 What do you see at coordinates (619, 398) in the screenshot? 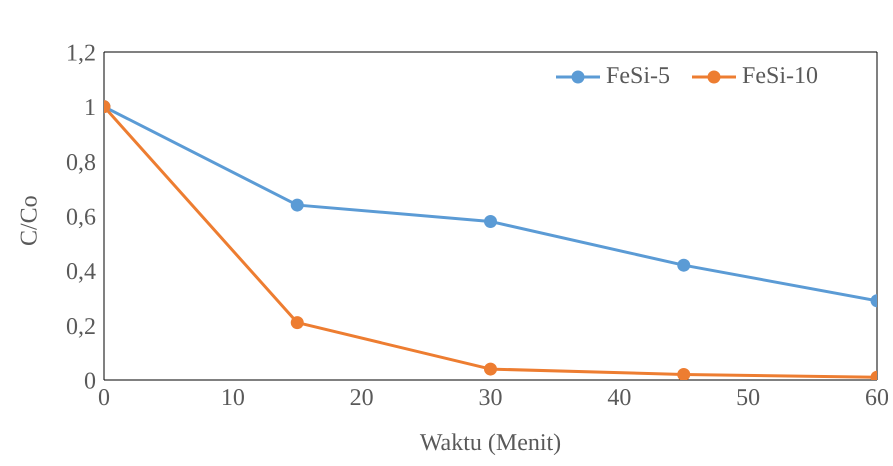
I see `x-tick-label: 40` at bounding box center [619, 398].